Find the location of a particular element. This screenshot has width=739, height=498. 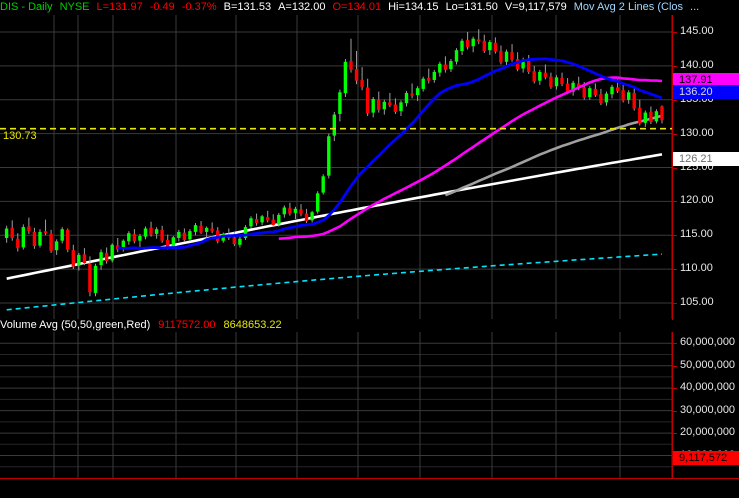

price-axis-tick-label: 145.00 is located at coordinates (697, 30).